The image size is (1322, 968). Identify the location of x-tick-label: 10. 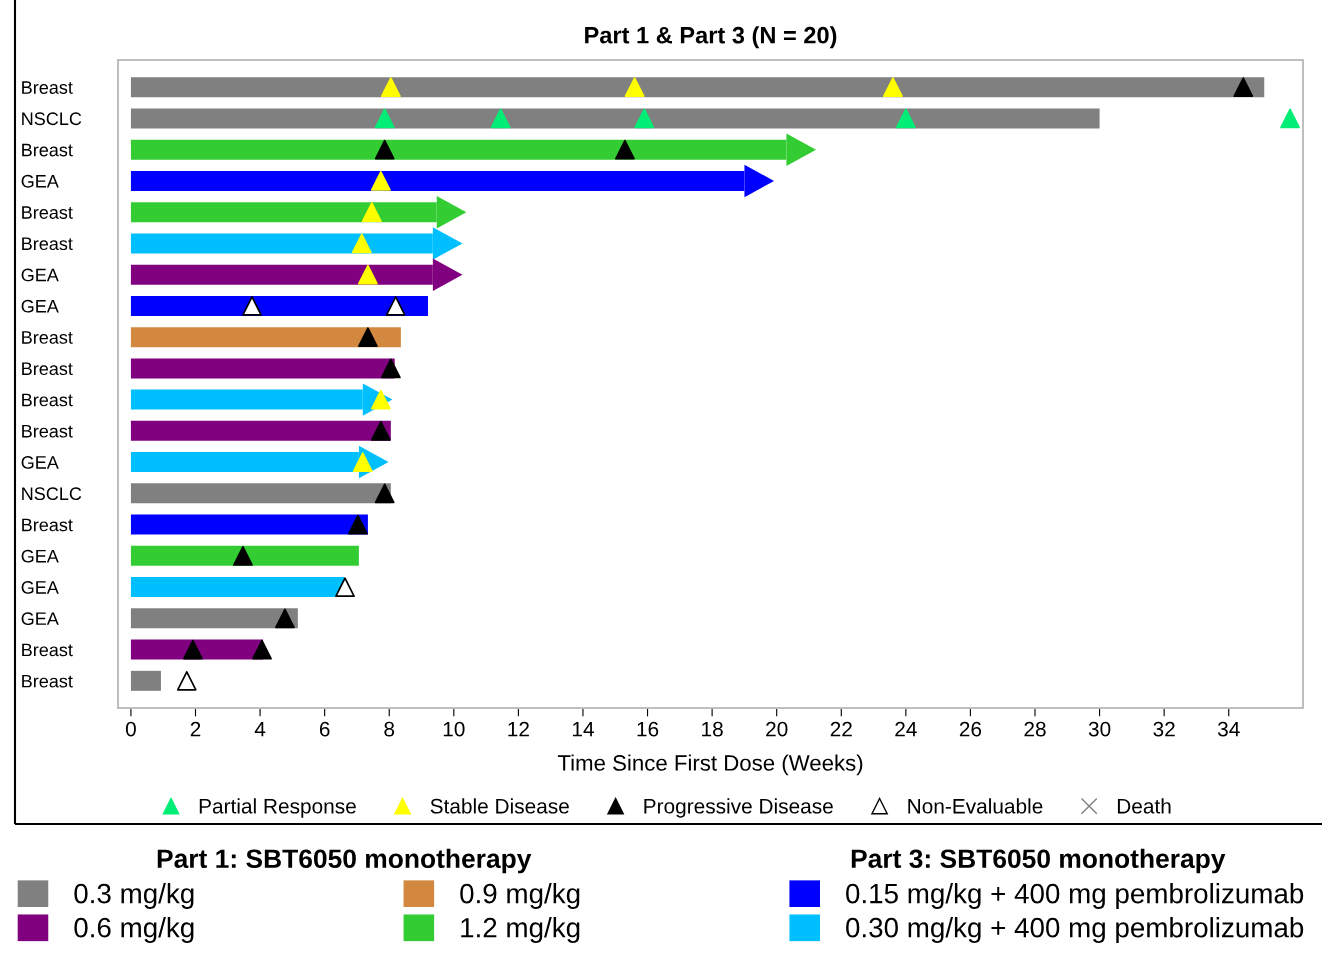
(454, 729).